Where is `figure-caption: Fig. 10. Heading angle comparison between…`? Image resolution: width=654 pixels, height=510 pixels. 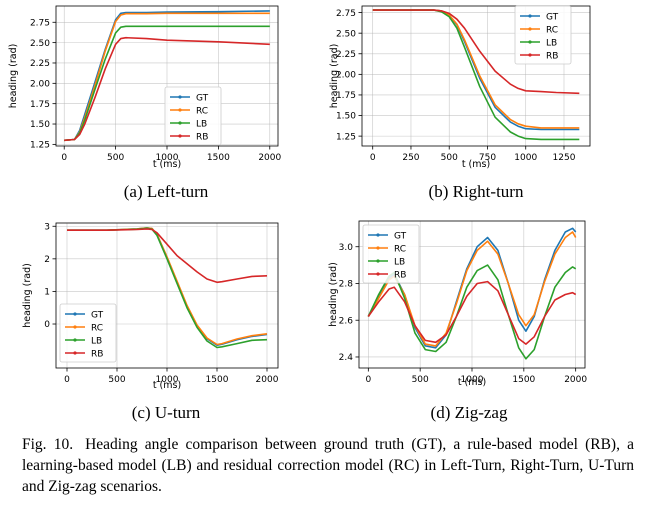 figure-caption: Fig. 10. Heading angle comparison between… is located at coordinates (328, 465).